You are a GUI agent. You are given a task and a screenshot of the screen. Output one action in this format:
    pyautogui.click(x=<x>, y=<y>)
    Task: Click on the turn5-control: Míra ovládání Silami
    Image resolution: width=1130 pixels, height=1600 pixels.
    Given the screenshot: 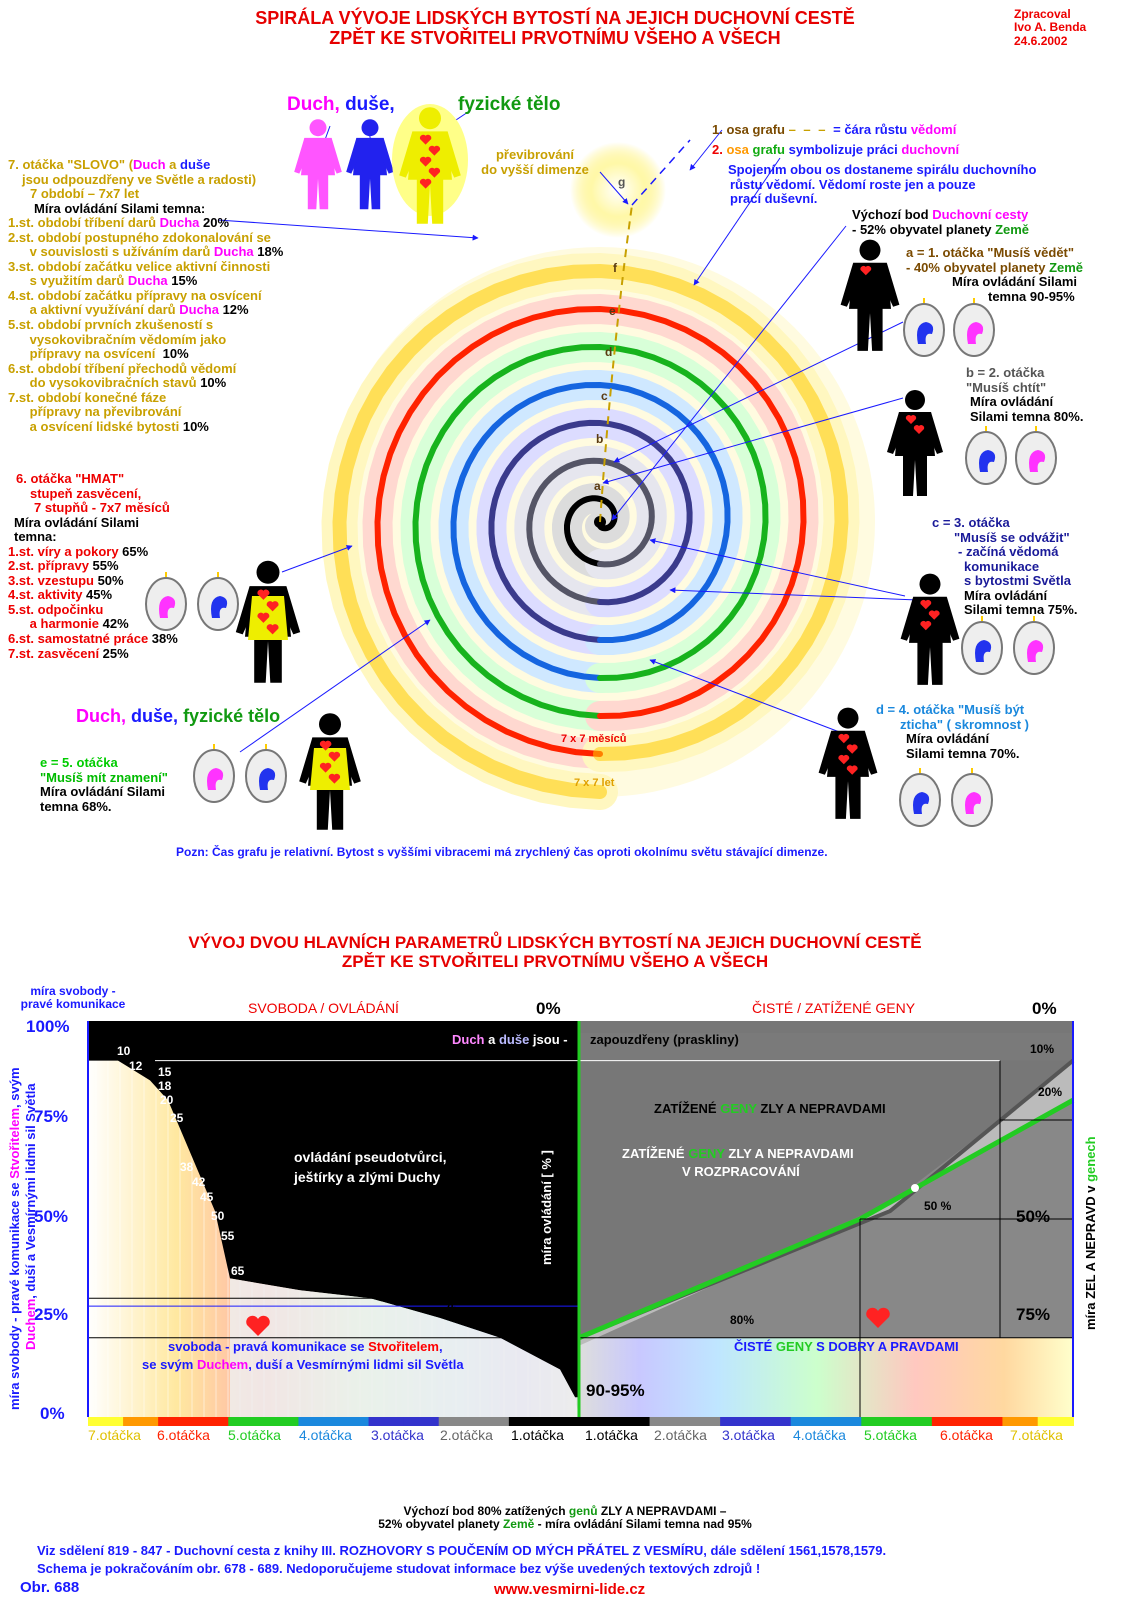 What is the action you would take?
    pyautogui.click(x=102, y=792)
    